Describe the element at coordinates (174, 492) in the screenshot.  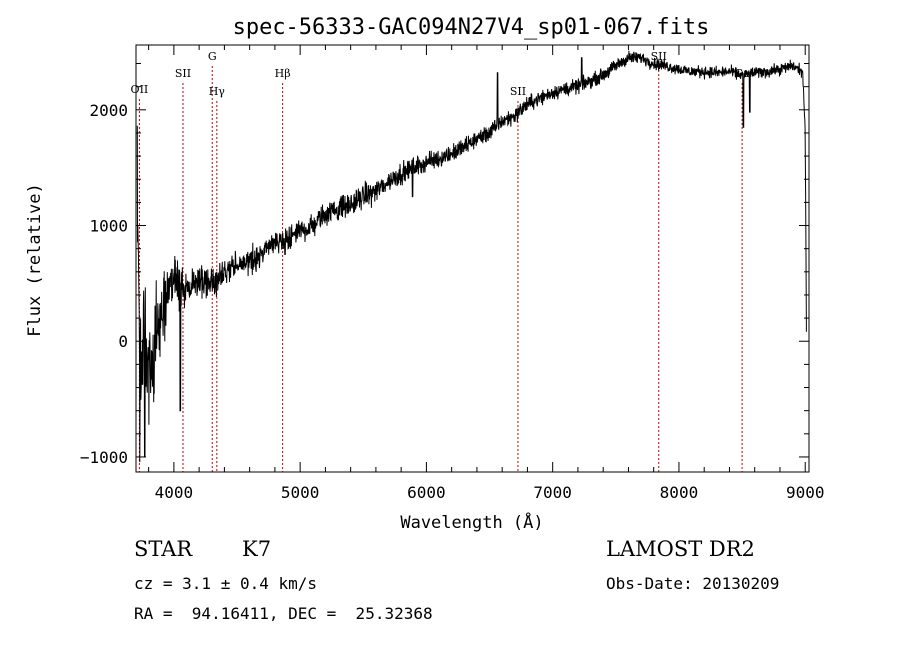
I see `x-tick-label: 4000` at that location.